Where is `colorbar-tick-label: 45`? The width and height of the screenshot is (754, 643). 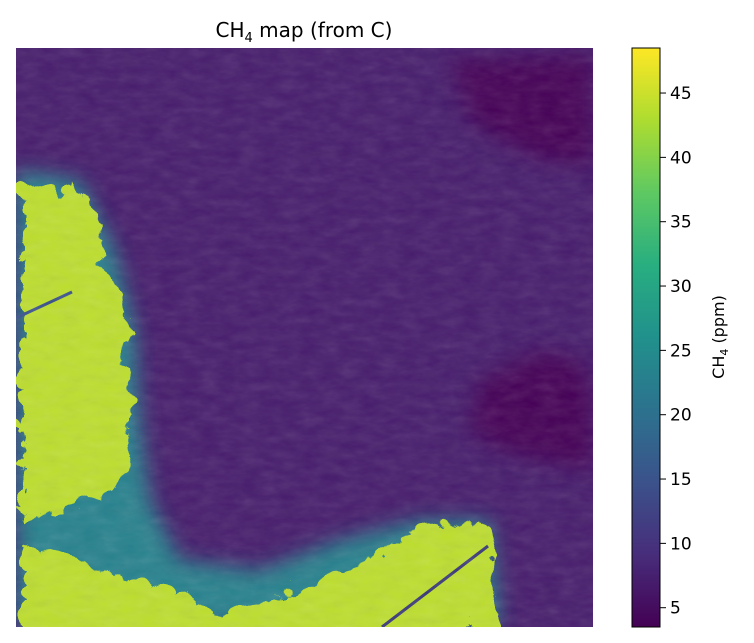
colorbar-tick-label: 45 is located at coordinates (681, 94).